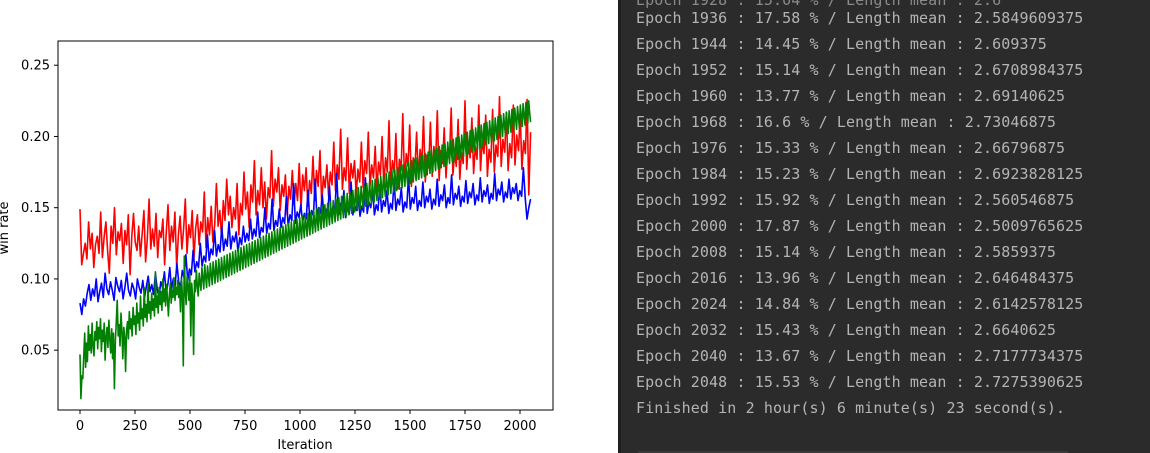  What do you see at coordinates (245, 426) in the screenshot?
I see `x-tick-label: 750` at bounding box center [245, 426].